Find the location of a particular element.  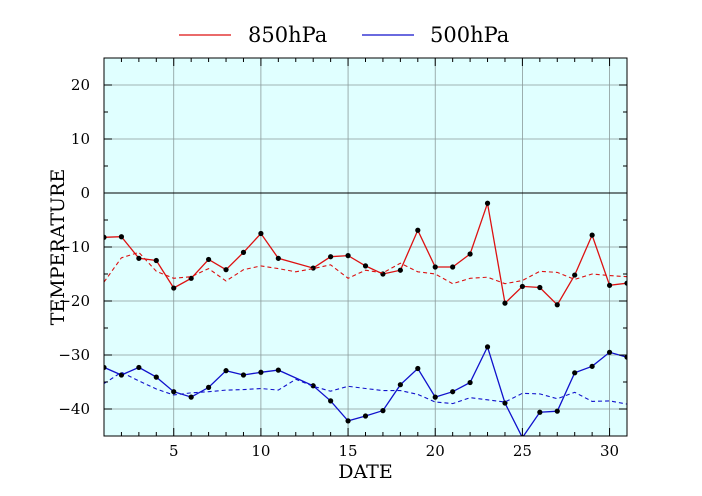

y-tick-label: −10 is located at coordinates (74, 247).